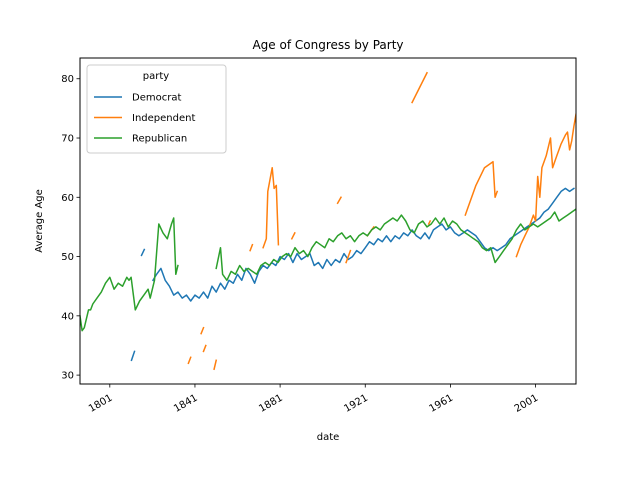 This screenshot has width=640, height=480. I want to click on x-axis-label: date, so click(328, 437).